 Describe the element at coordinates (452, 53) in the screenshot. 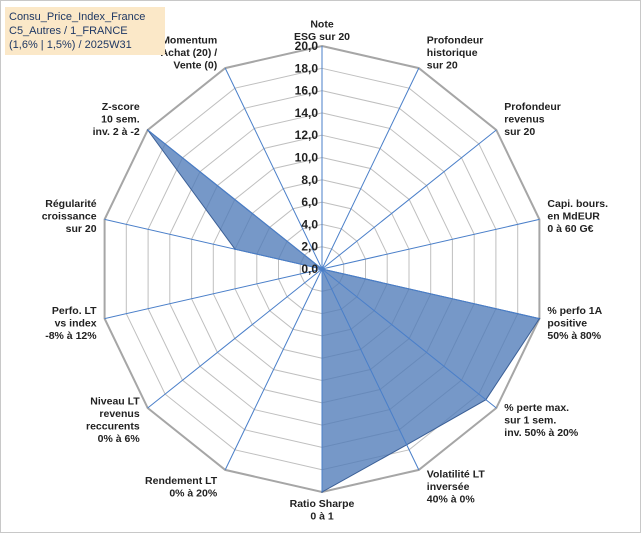

I see `axis-label-line: historique` at that location.